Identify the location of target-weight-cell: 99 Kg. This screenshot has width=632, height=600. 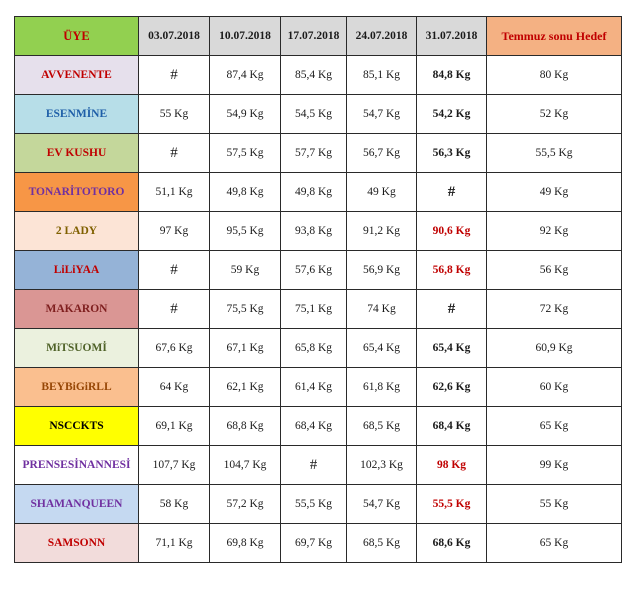
(554, 465).